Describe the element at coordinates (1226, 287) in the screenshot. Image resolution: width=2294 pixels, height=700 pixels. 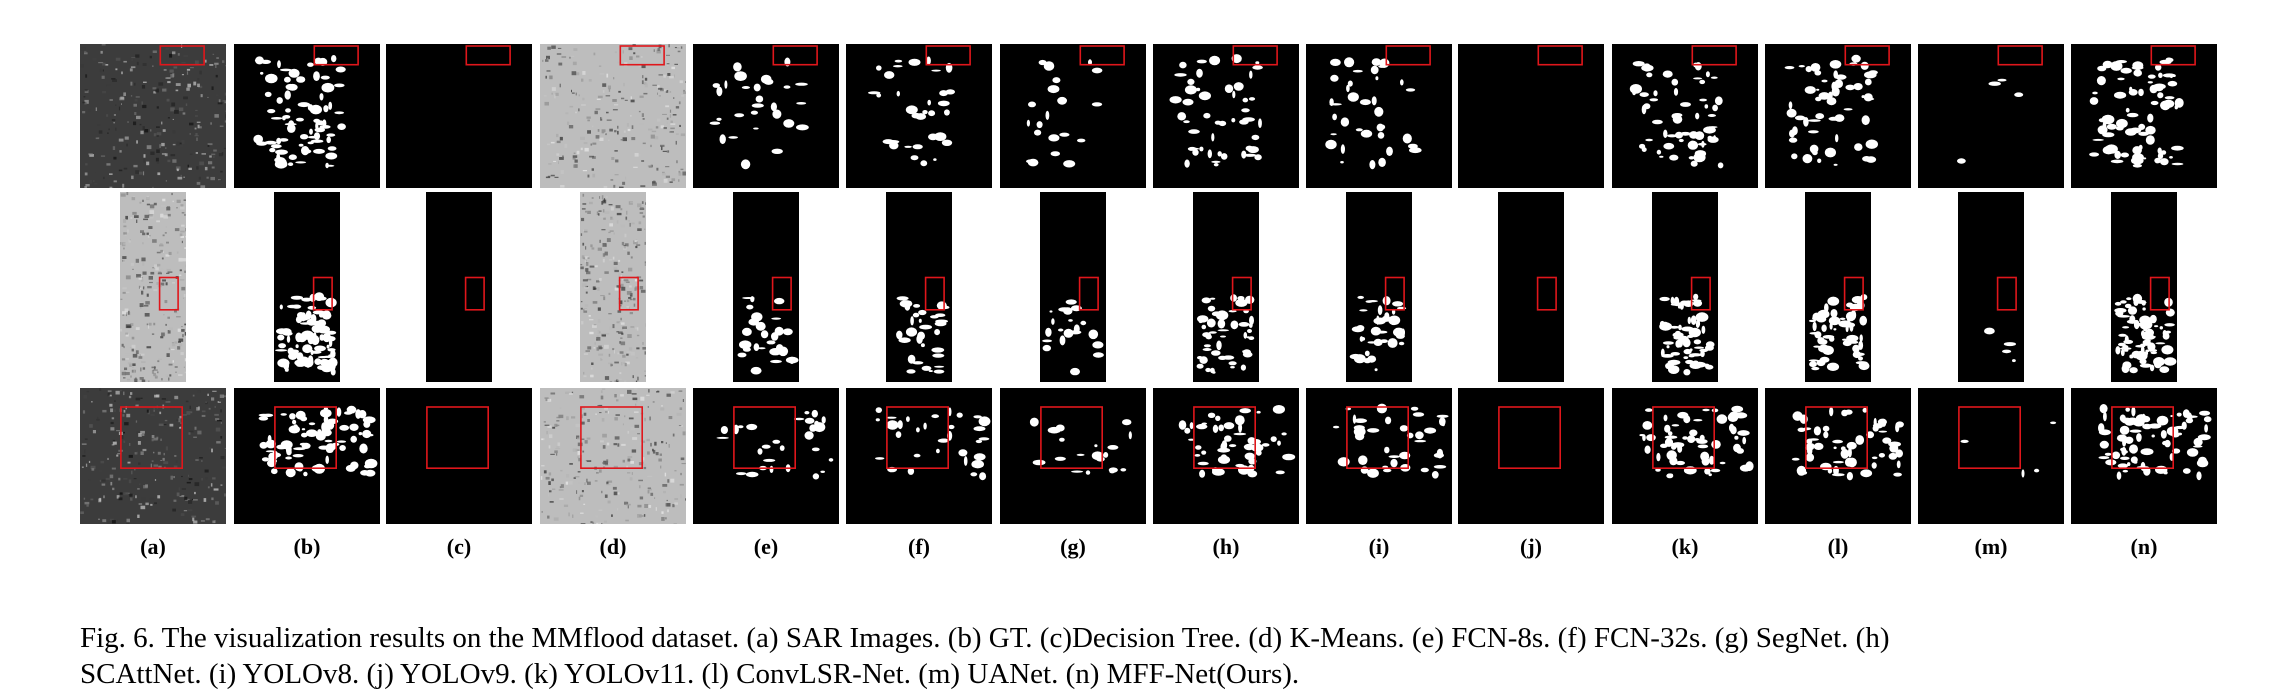
I see `result-image-r2-c8` at that location.